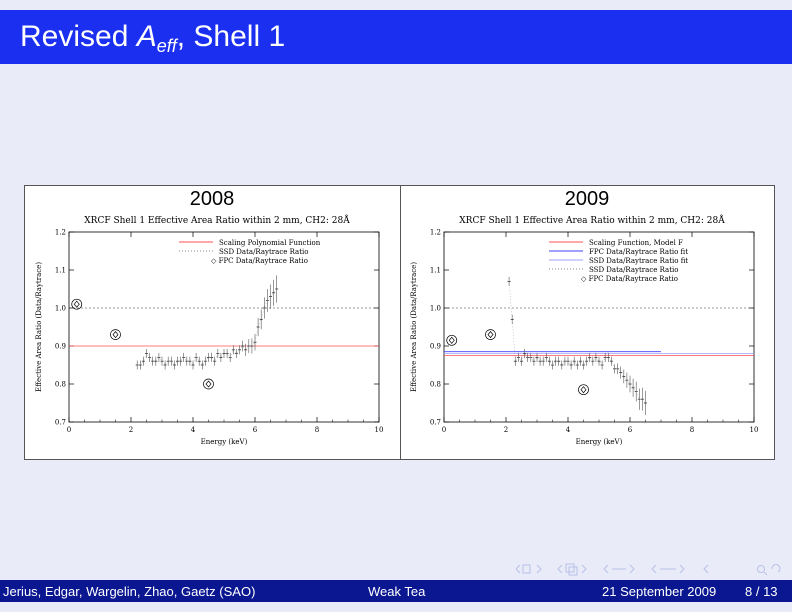 This screenshot has height=612, width=792. Describe the element at coordinates (648, 569) in the screenshot. I see `beamer-navigation` at that location.